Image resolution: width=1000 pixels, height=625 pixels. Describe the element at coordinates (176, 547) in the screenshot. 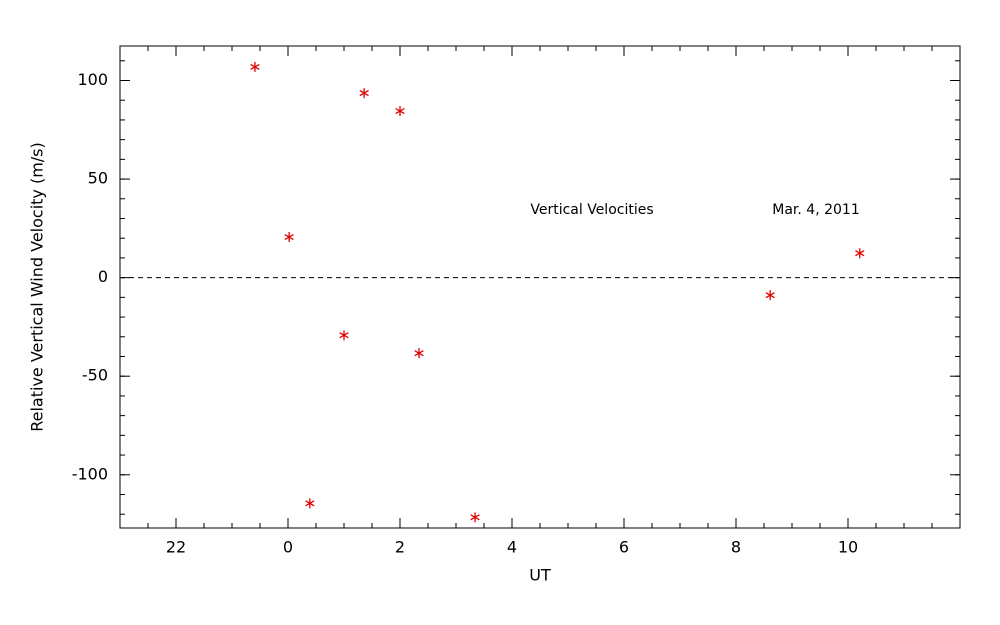

I see `x-tick-label: 22` at that location.